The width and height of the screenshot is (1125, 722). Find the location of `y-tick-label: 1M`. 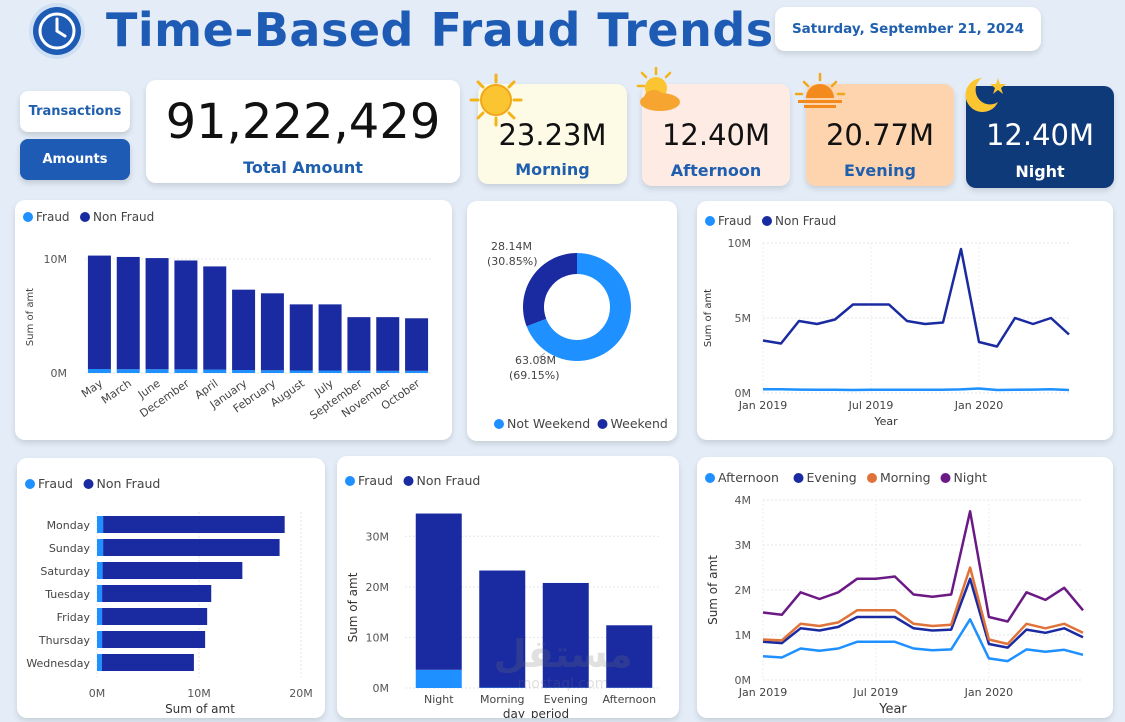

y-tick-label: 1M is located at coordinates (743, 635).